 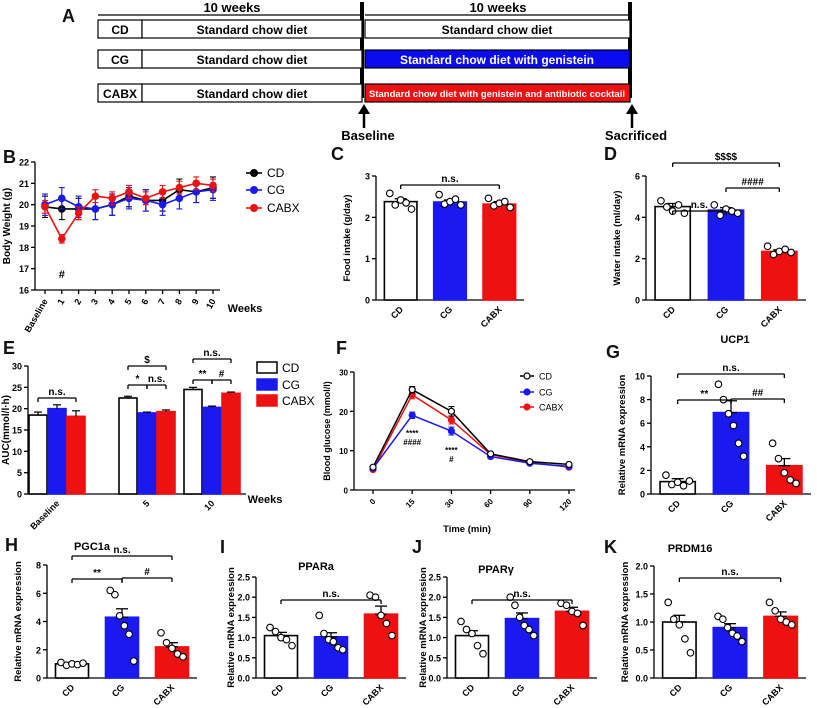 I want to click on sacrificed-label: Sacrificed, so click(x=636, y=135).